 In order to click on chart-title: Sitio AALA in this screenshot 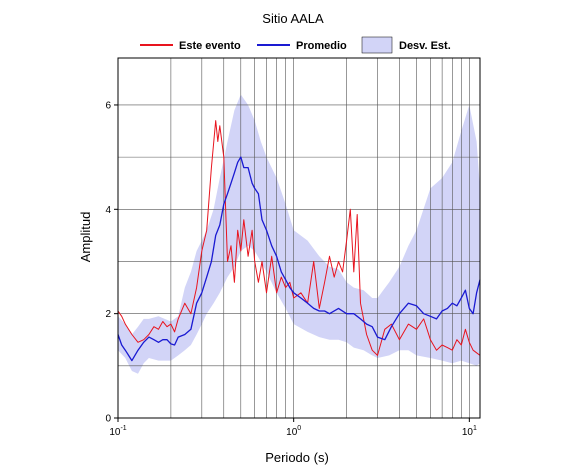, I will do `click(293, 18)`.